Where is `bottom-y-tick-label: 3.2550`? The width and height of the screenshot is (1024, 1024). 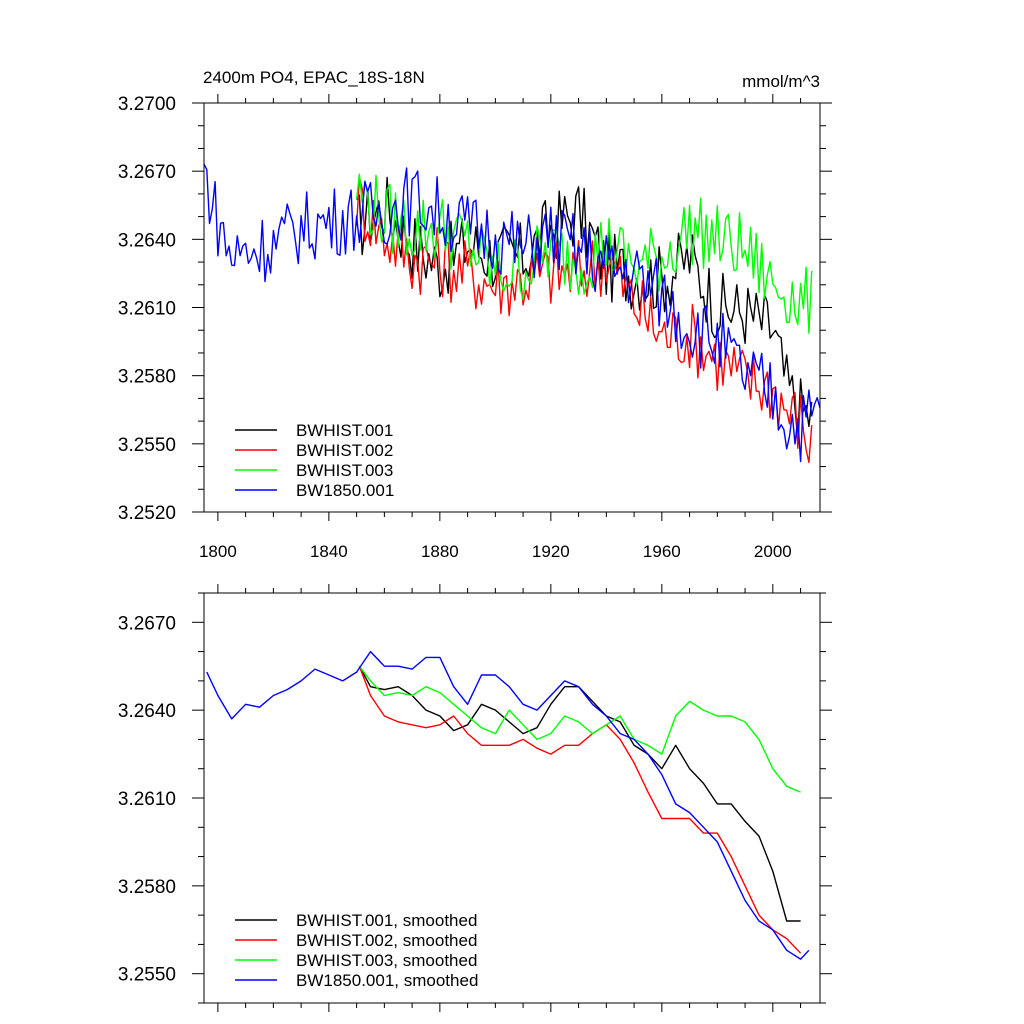
bottom-y-tick-label: 3.2550 is located at coordinates (147, 975).